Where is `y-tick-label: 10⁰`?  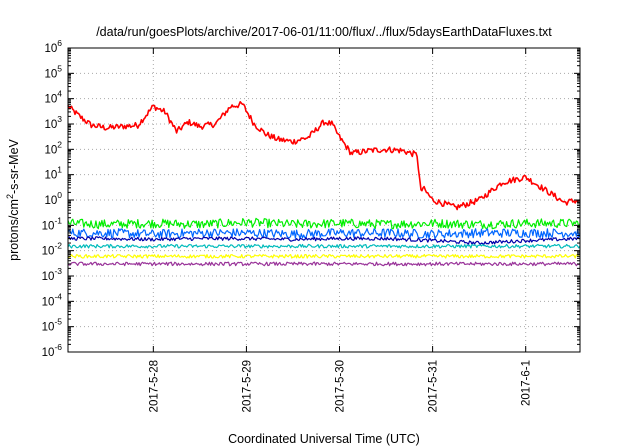 y-tick-label: 10⁰ is located at coordinates (53, 198).